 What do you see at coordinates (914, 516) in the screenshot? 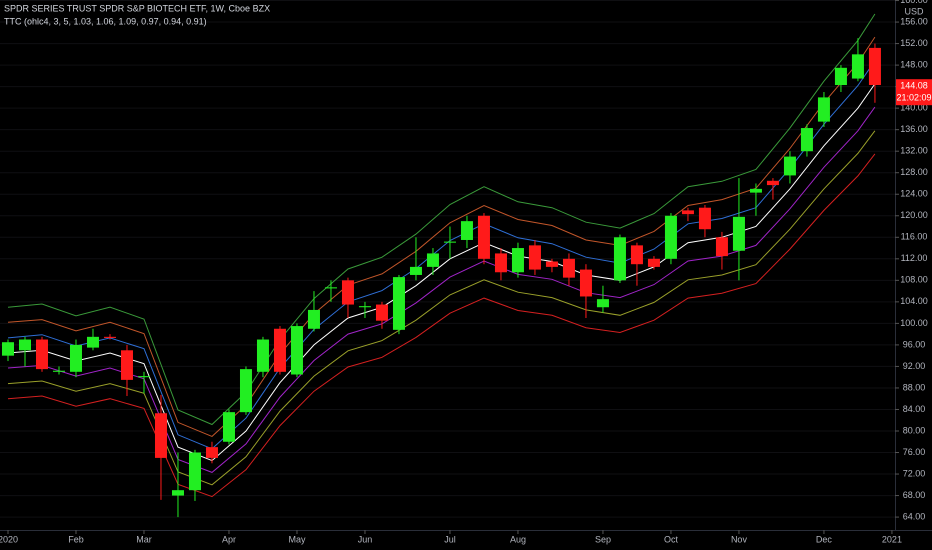
I see `y-tick-label: 64.00` at bounding box center [914, 516].